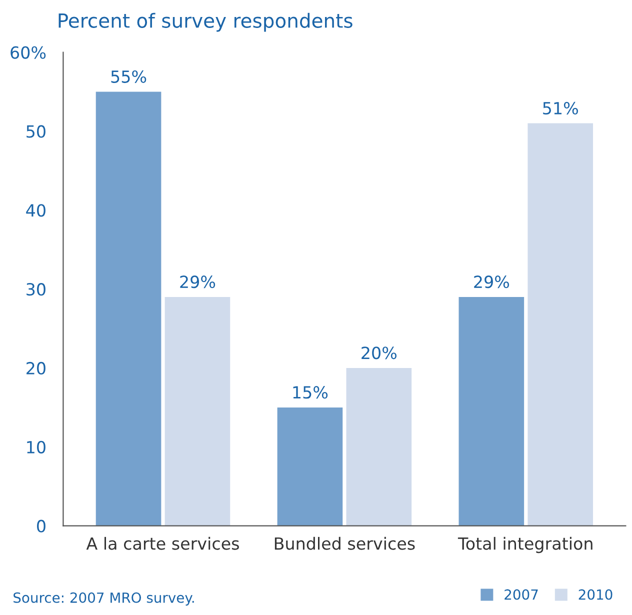 Image resolution: width=632 pixels, height=615 pixels. I want to click on legend-label: 2010, so click(595, 594).